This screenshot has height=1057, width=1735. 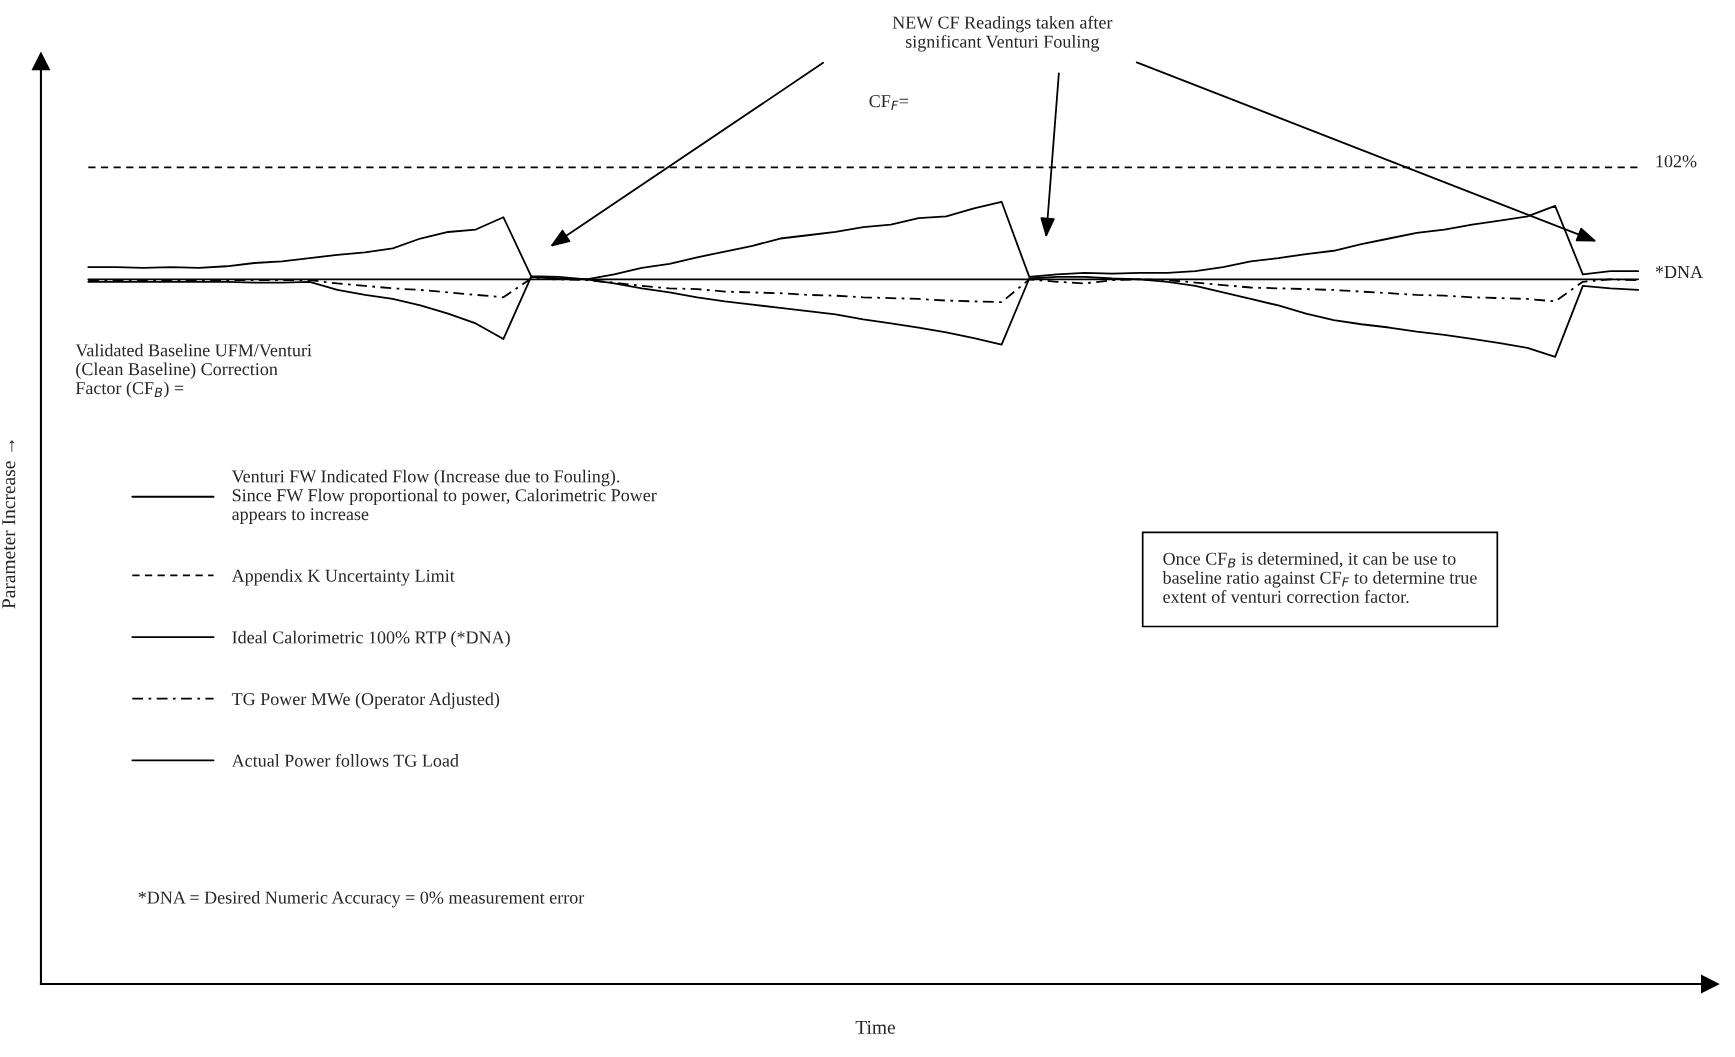 I want to click on text: NEW CF Readings taken after significant Venturi Fouling, so click(x=1002, y=33).